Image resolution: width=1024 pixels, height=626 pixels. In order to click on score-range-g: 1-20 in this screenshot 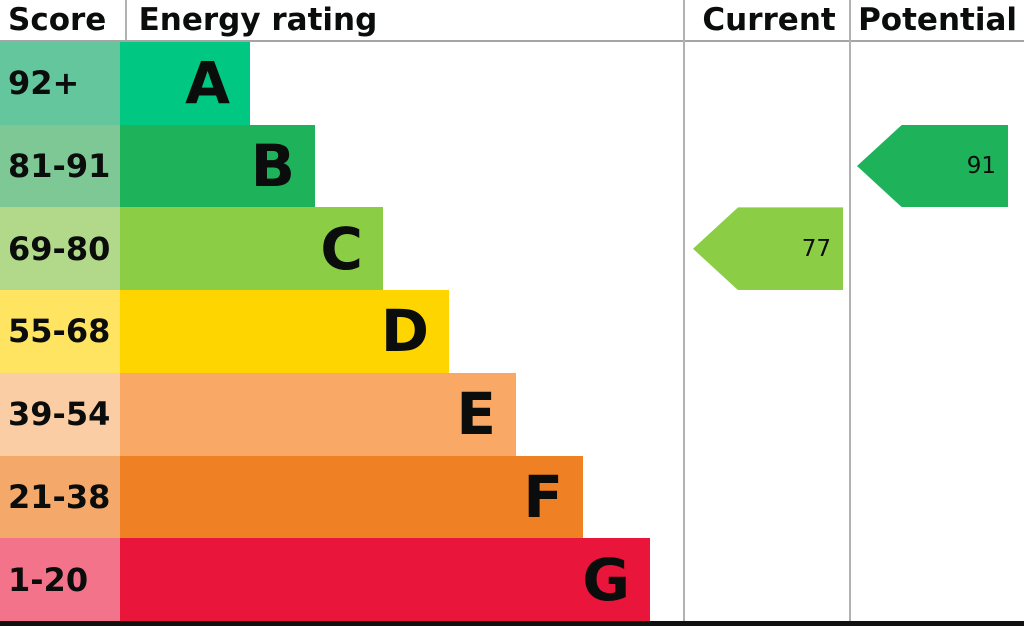, I will do `click(60, 579)`.